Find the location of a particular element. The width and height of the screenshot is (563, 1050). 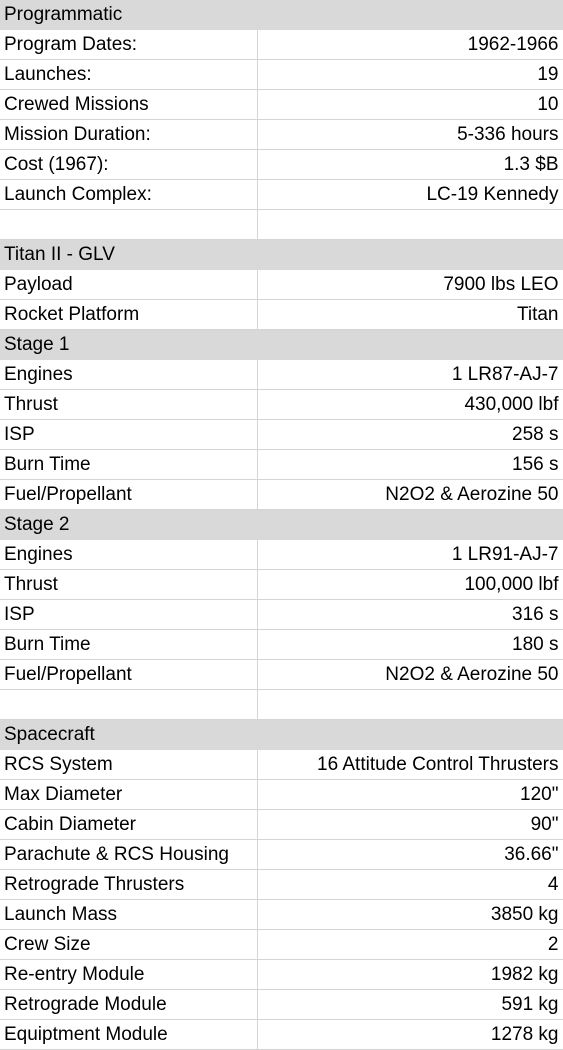

section-header-row: Stage 2 is located at coordinates (281, 524).